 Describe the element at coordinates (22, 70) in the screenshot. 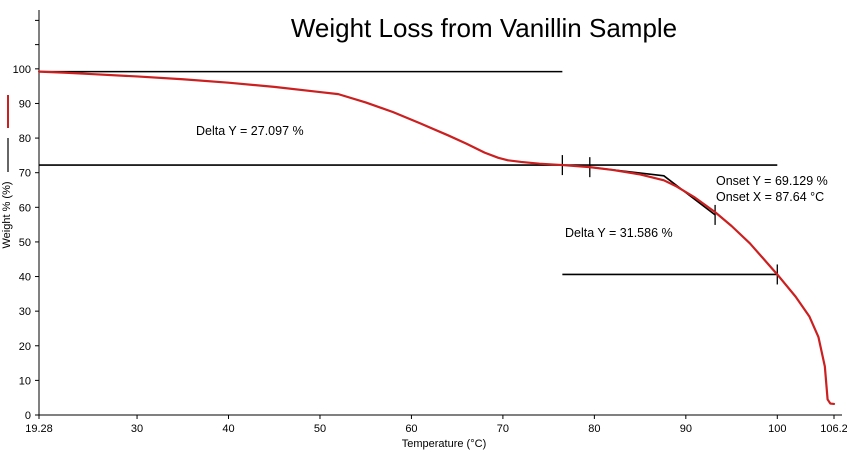

I see `y-tick-label: 100` at that location.